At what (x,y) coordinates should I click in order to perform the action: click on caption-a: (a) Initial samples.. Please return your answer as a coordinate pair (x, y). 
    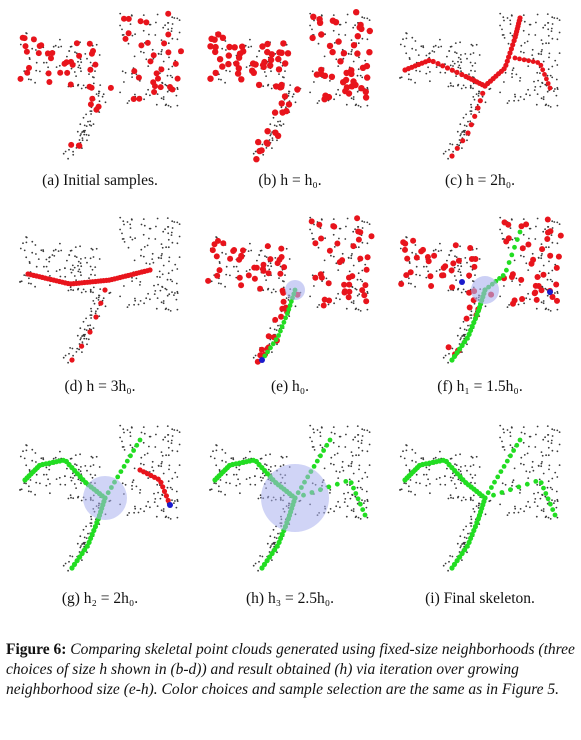
    Looking at the image, I should click on (100, 180).